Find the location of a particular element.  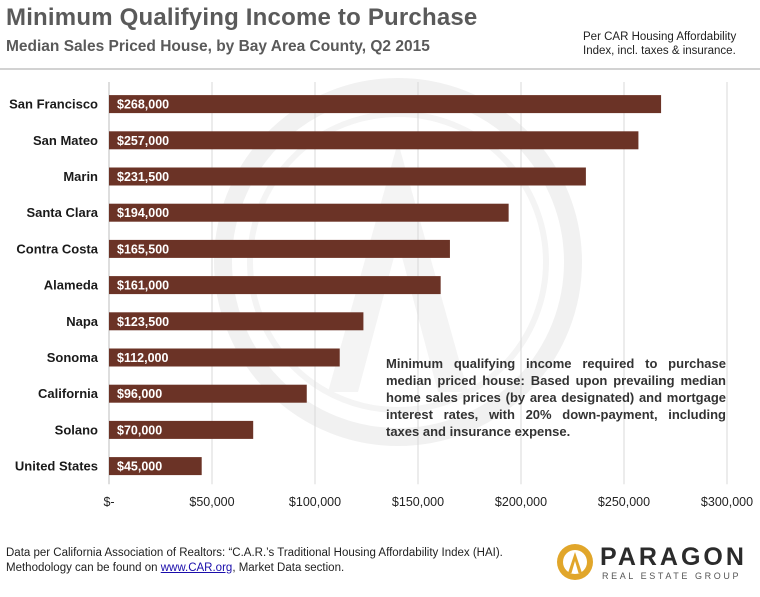

x-tick-label: $150,000 is located at coordinates (418, 502).